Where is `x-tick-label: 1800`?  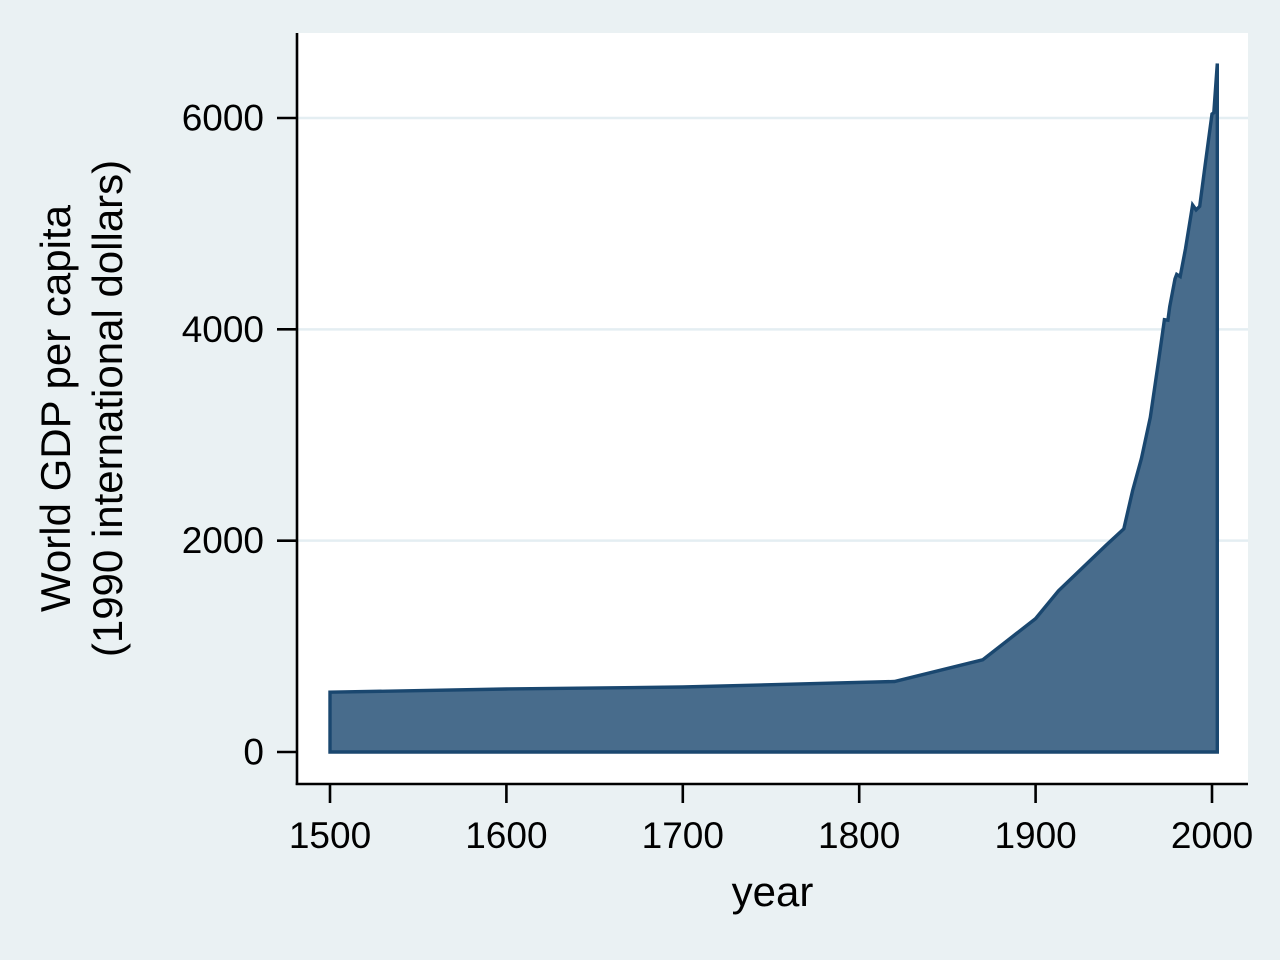
x-tick-label: 1800 is located at coordinates (859, 835).